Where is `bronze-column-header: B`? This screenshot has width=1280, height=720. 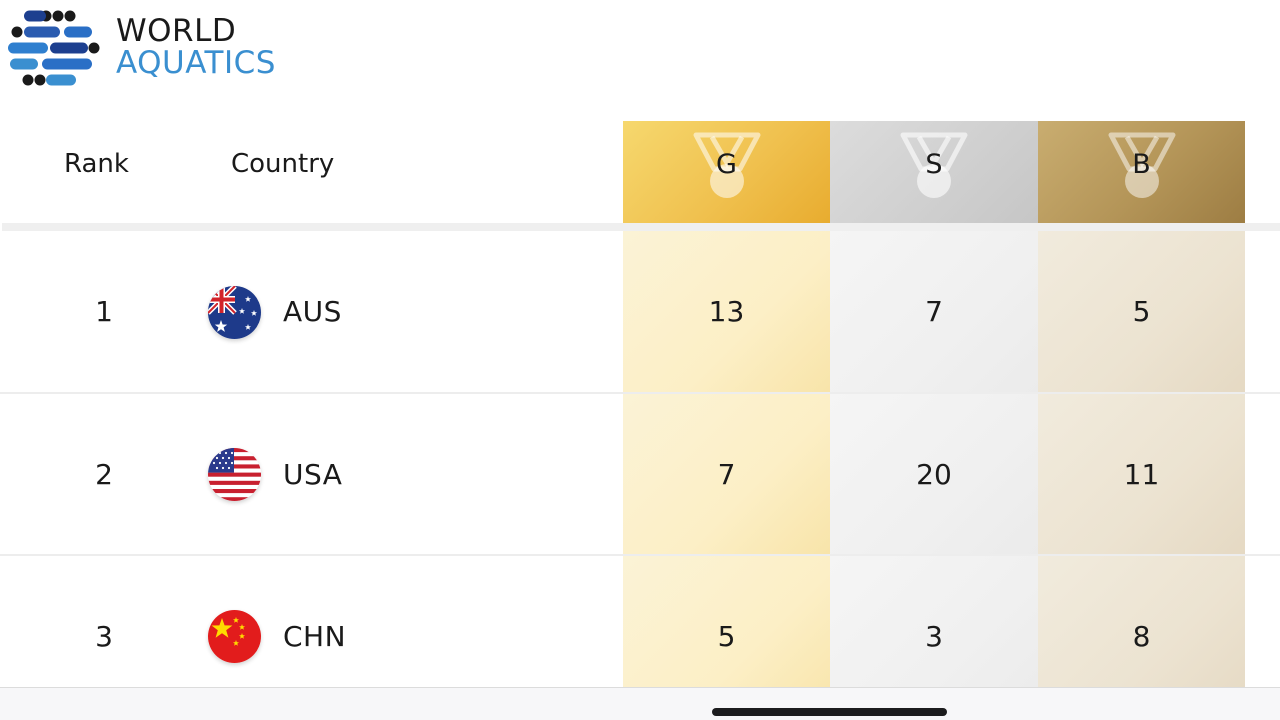 bronze-column-header: B is located at coordinates (1141, 172).